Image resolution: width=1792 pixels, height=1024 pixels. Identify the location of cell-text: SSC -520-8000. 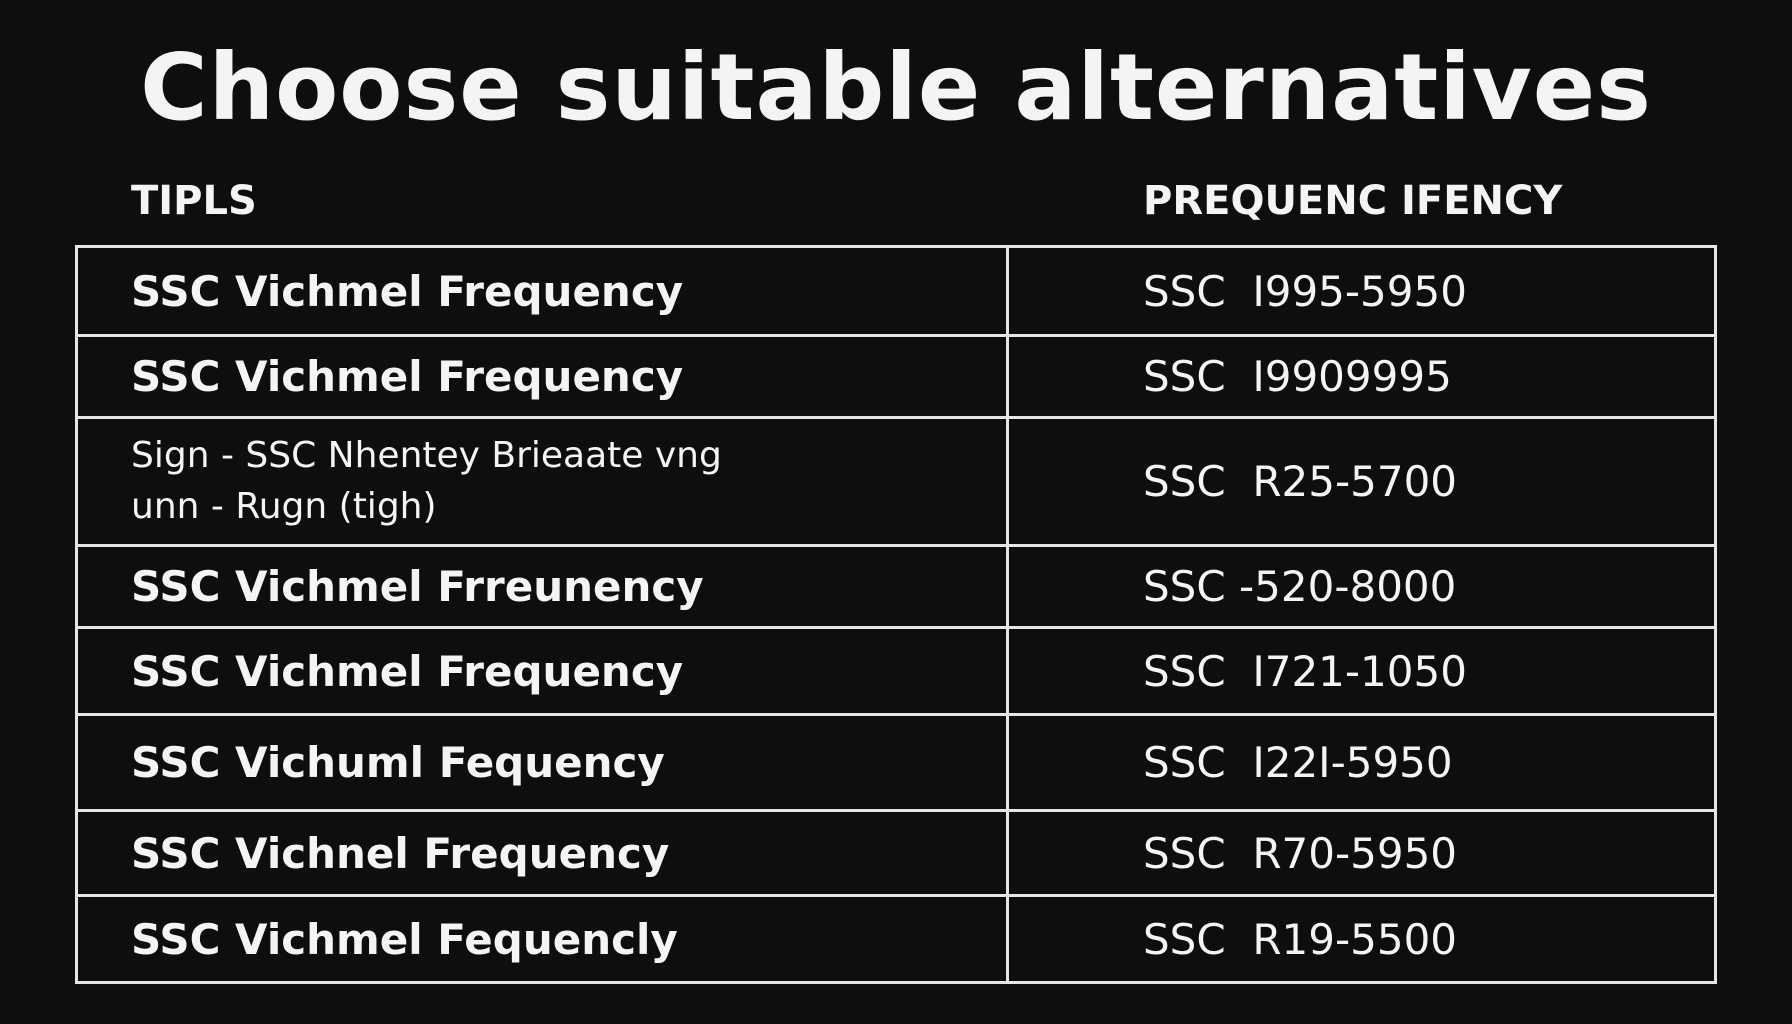
(1300, 586).